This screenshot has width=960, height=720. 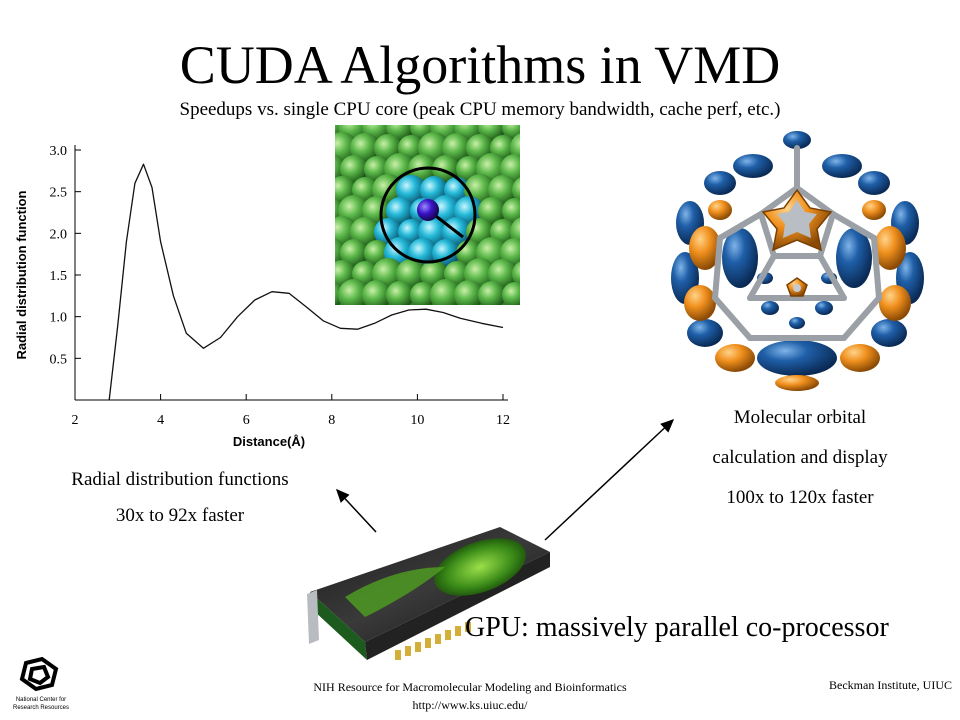 What do you see at coordinates (59, 318) in the screenshot?
I see `y-tick-label: 1.0` at bounding box center [59, 318].